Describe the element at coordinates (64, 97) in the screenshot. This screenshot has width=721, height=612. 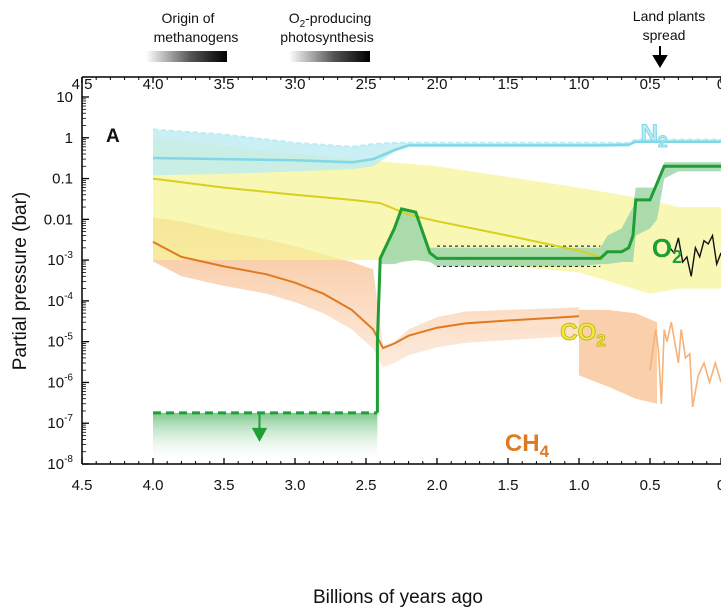
I see `y-tick-label: 10` at that location.